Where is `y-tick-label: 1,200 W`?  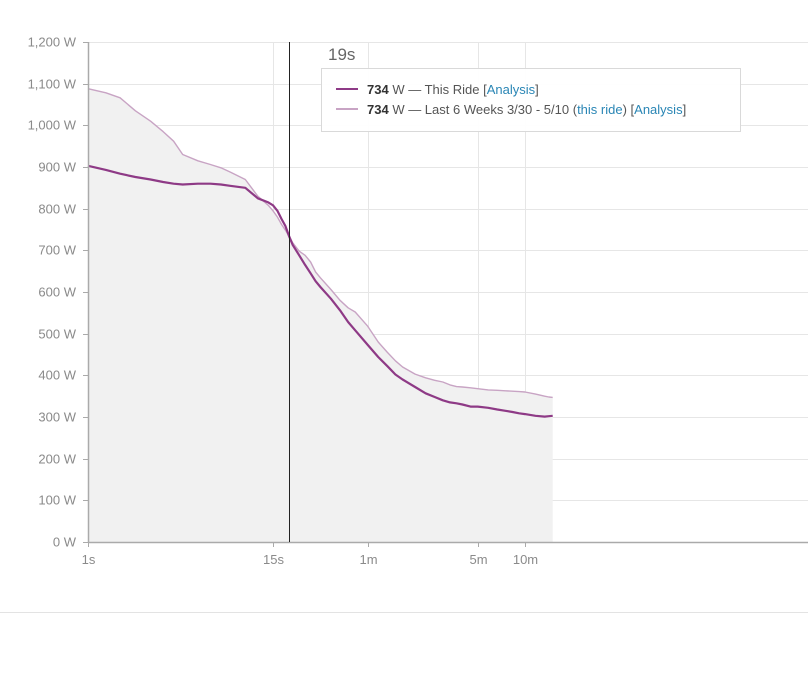
y-tick-label: 1,200 W is located at coordinates (52, 42).